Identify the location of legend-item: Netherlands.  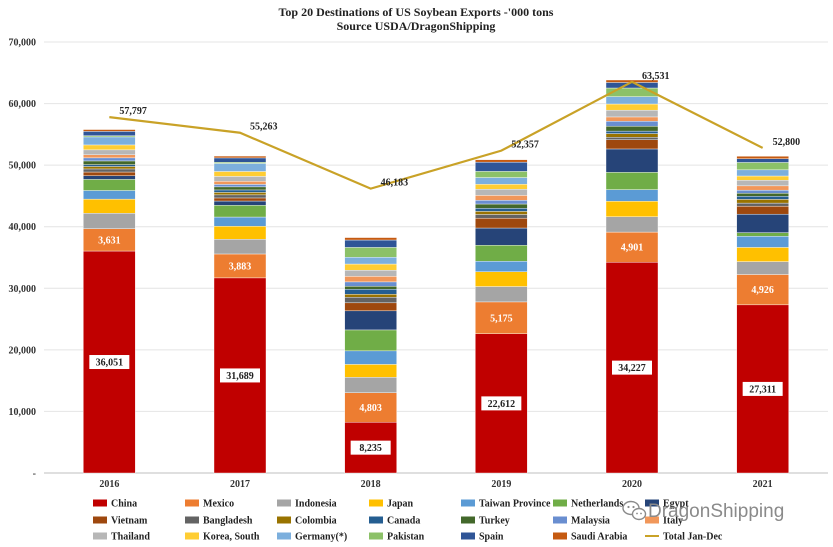
(588, 504).